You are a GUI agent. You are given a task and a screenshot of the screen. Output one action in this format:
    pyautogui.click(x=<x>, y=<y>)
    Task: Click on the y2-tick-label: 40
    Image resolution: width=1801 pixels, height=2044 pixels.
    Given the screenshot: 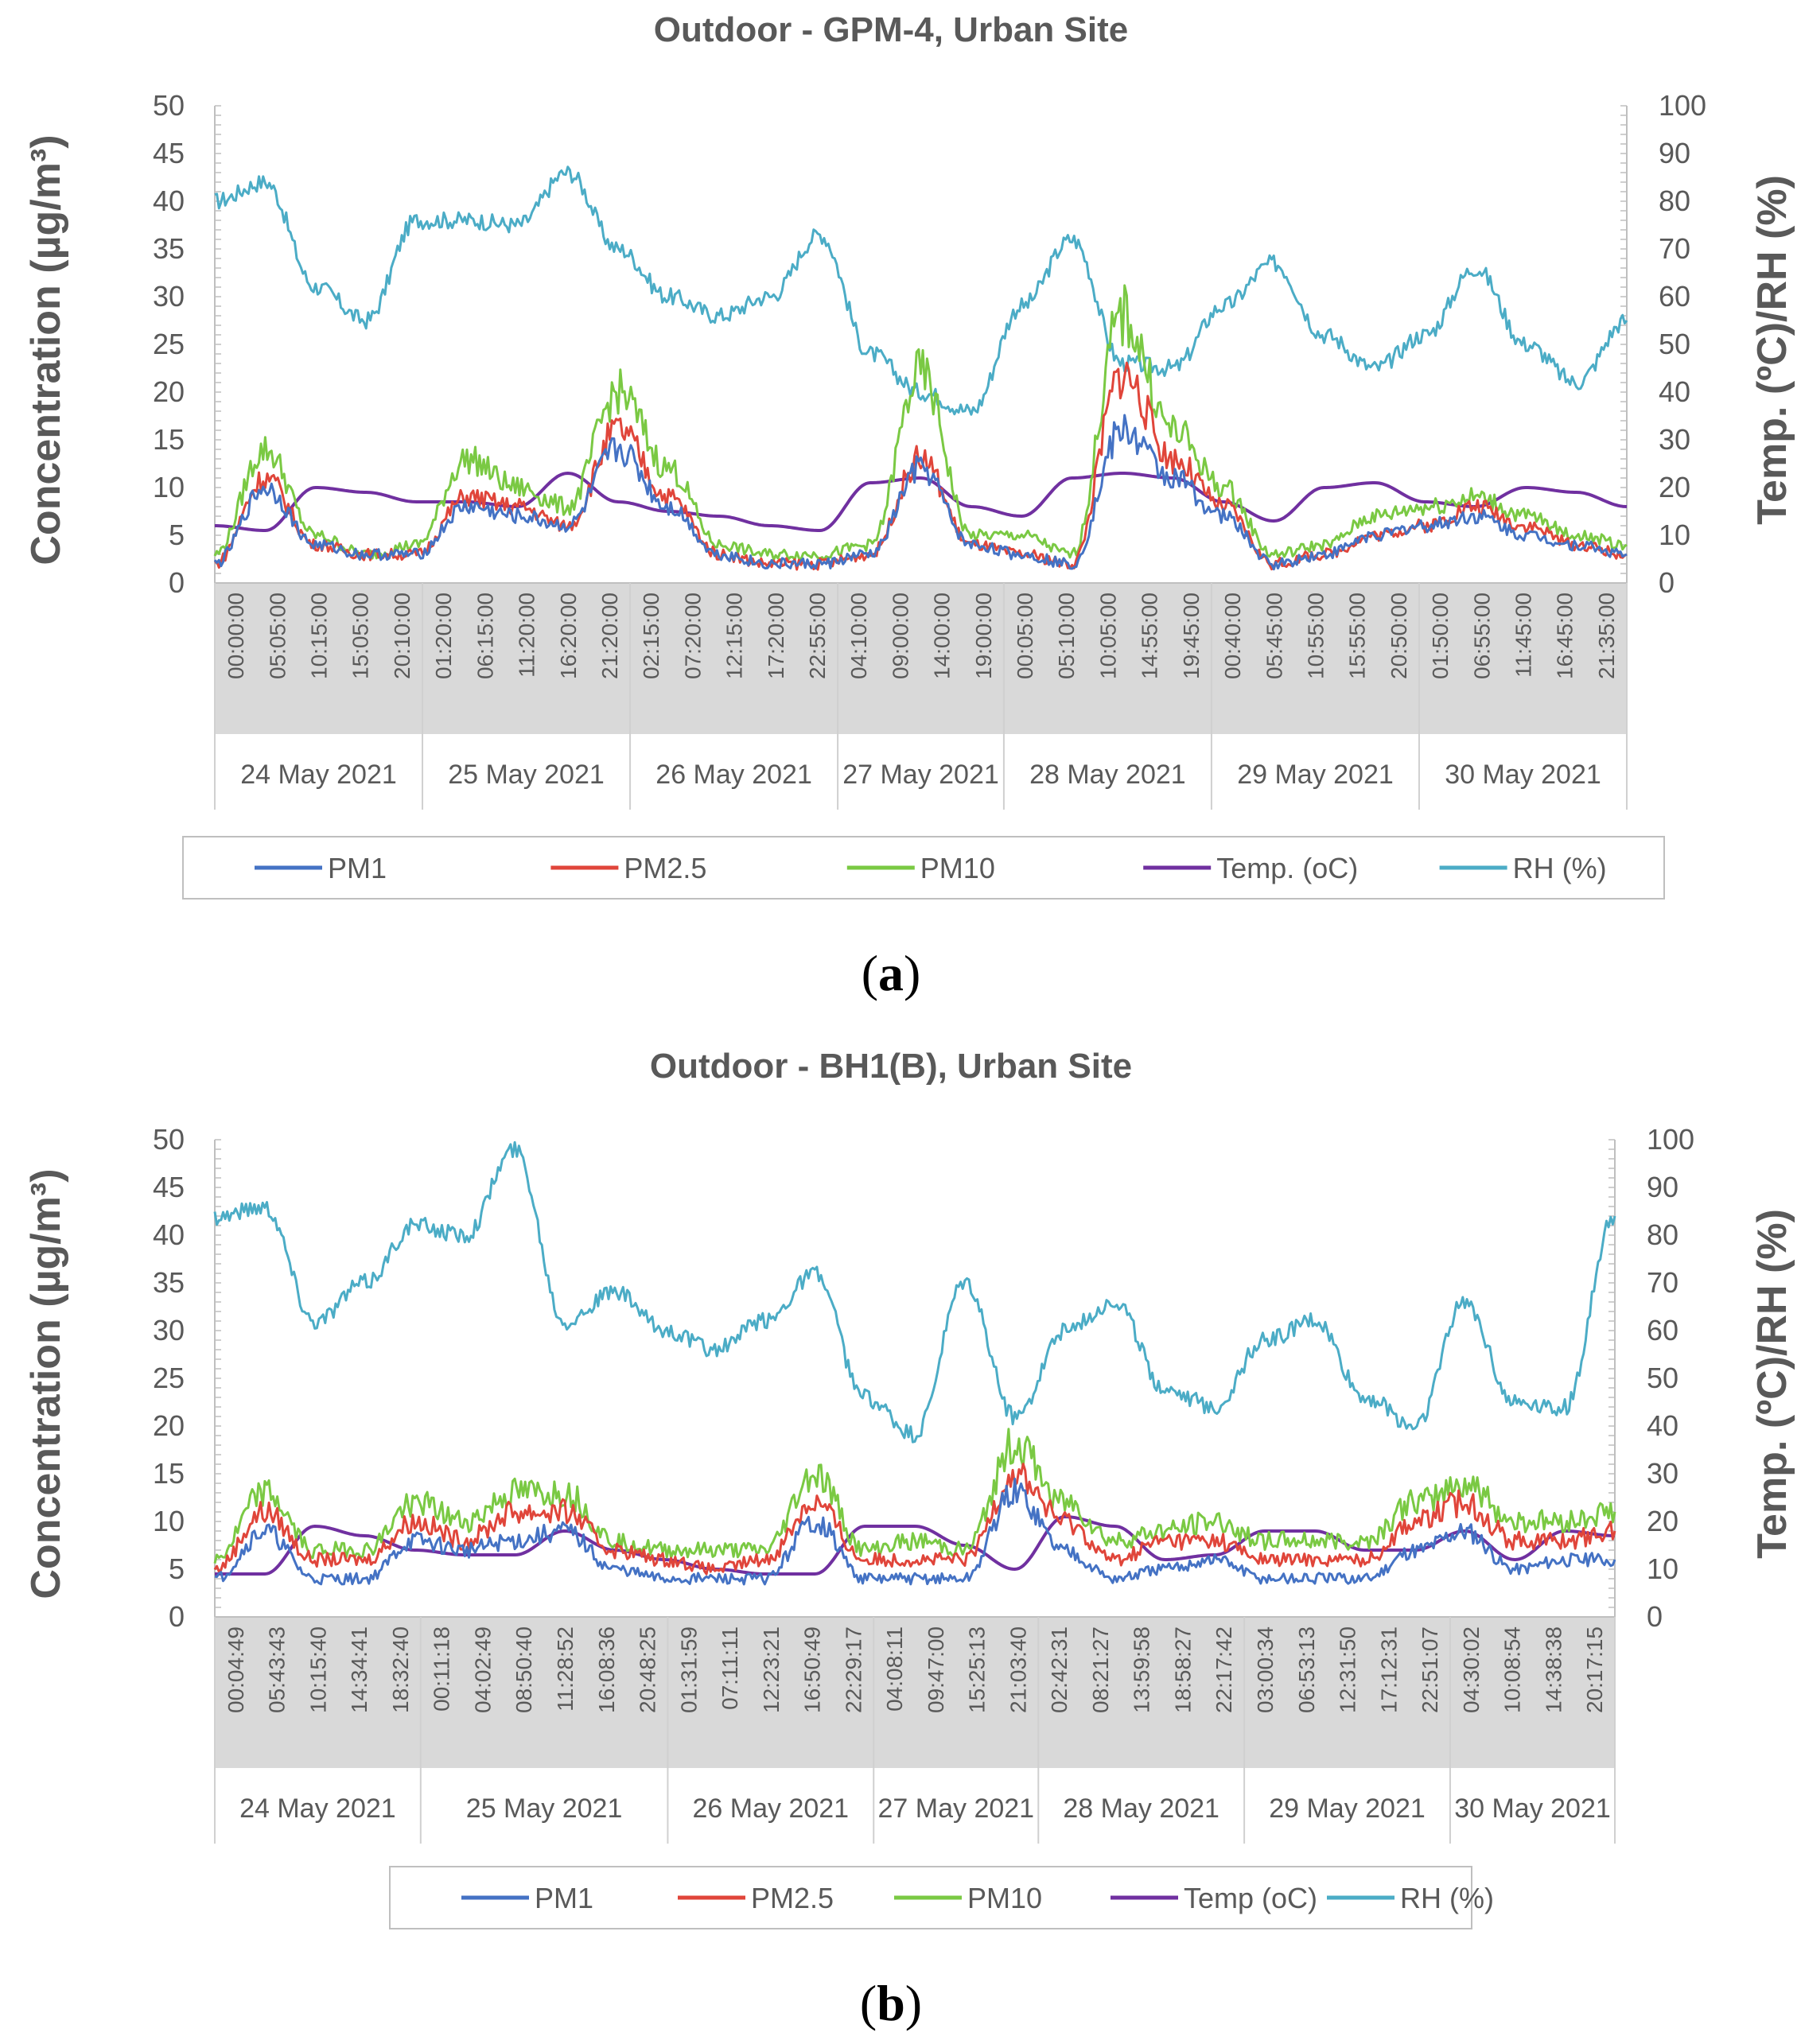 What is the action you would take?
    pyautogui.click(x=1662, y=1425)
    